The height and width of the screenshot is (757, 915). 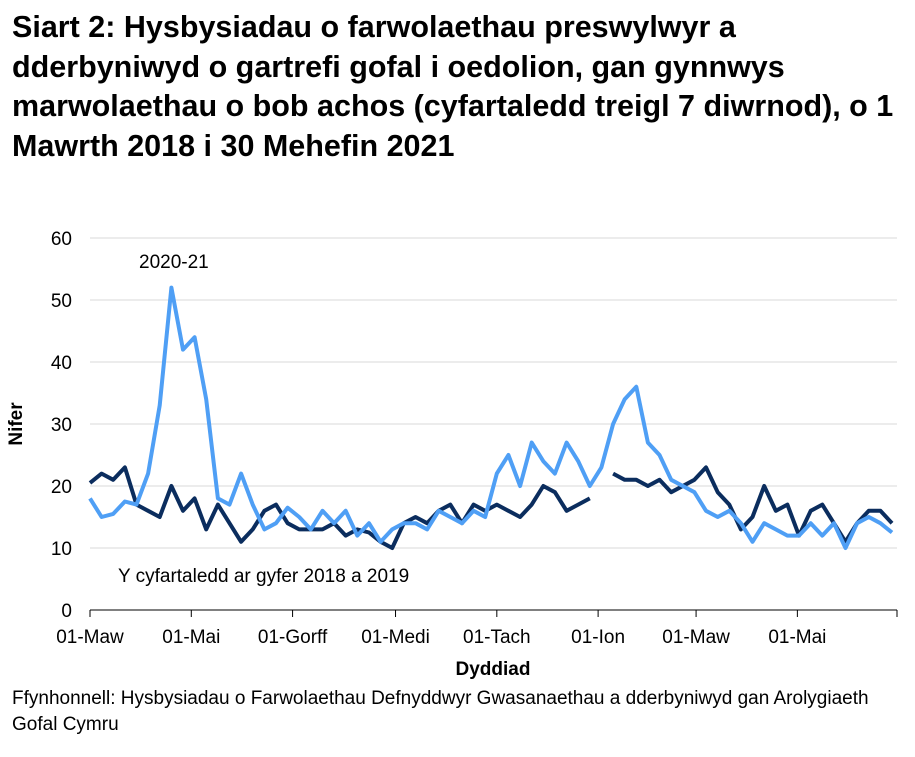 I want to click on x-axis-label: Dyddiad, so click(x=493, y=669).